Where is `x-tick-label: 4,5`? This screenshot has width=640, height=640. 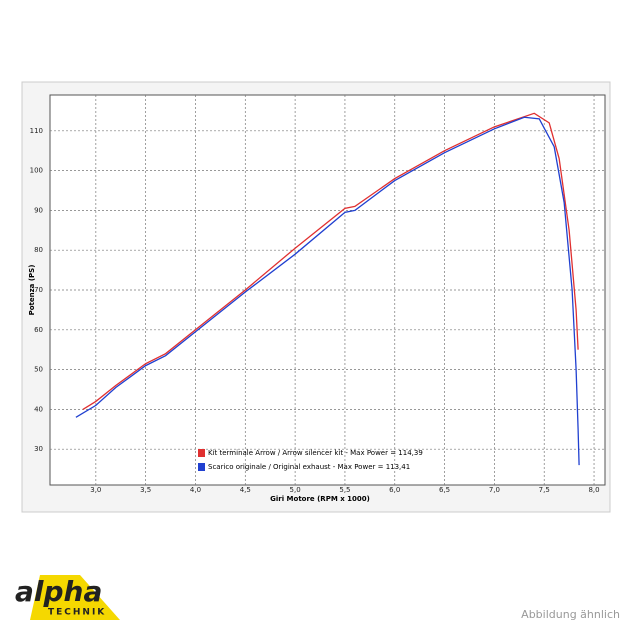
x-tick-label: 4,5 is located at coordinates (245, 490).